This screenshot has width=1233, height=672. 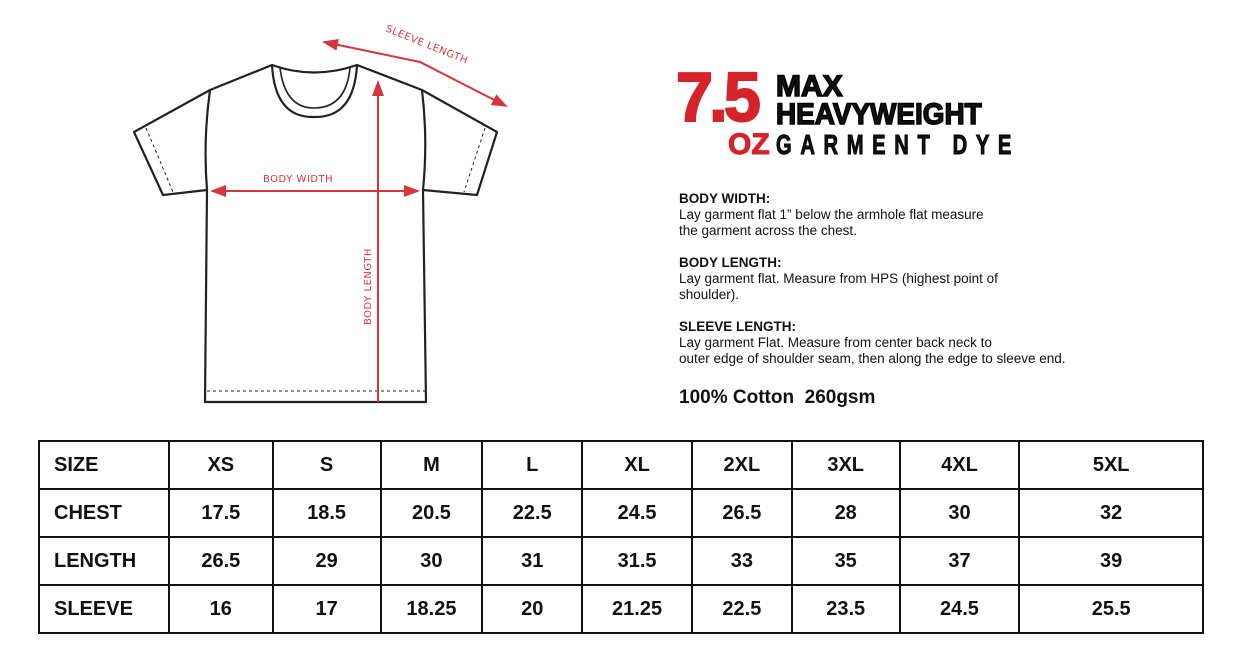 I want to click on row-label: LENGTH, so click(x=104, y=561).